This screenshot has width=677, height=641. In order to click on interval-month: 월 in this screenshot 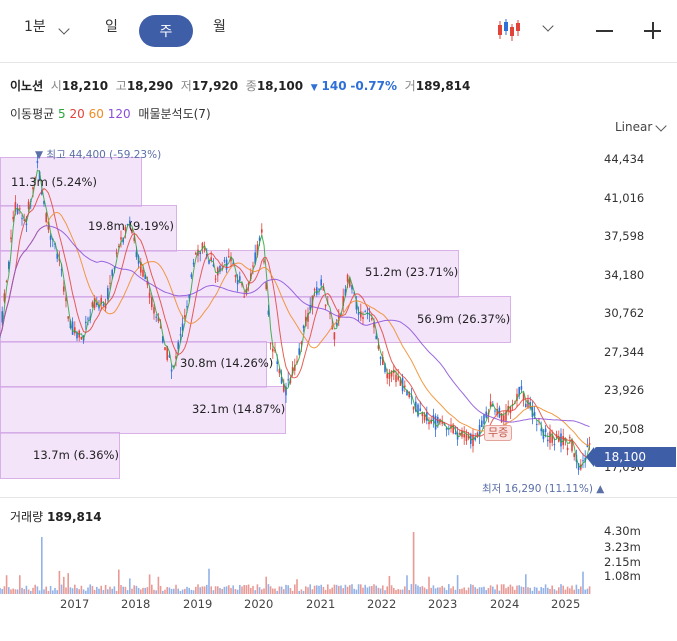, I will do `click(219, 27)`.